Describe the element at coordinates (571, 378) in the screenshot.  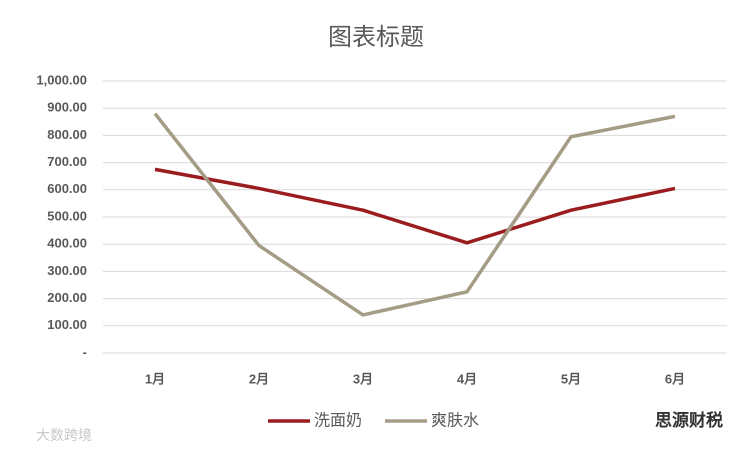
I see `x-tick-label: 5月` at that location.